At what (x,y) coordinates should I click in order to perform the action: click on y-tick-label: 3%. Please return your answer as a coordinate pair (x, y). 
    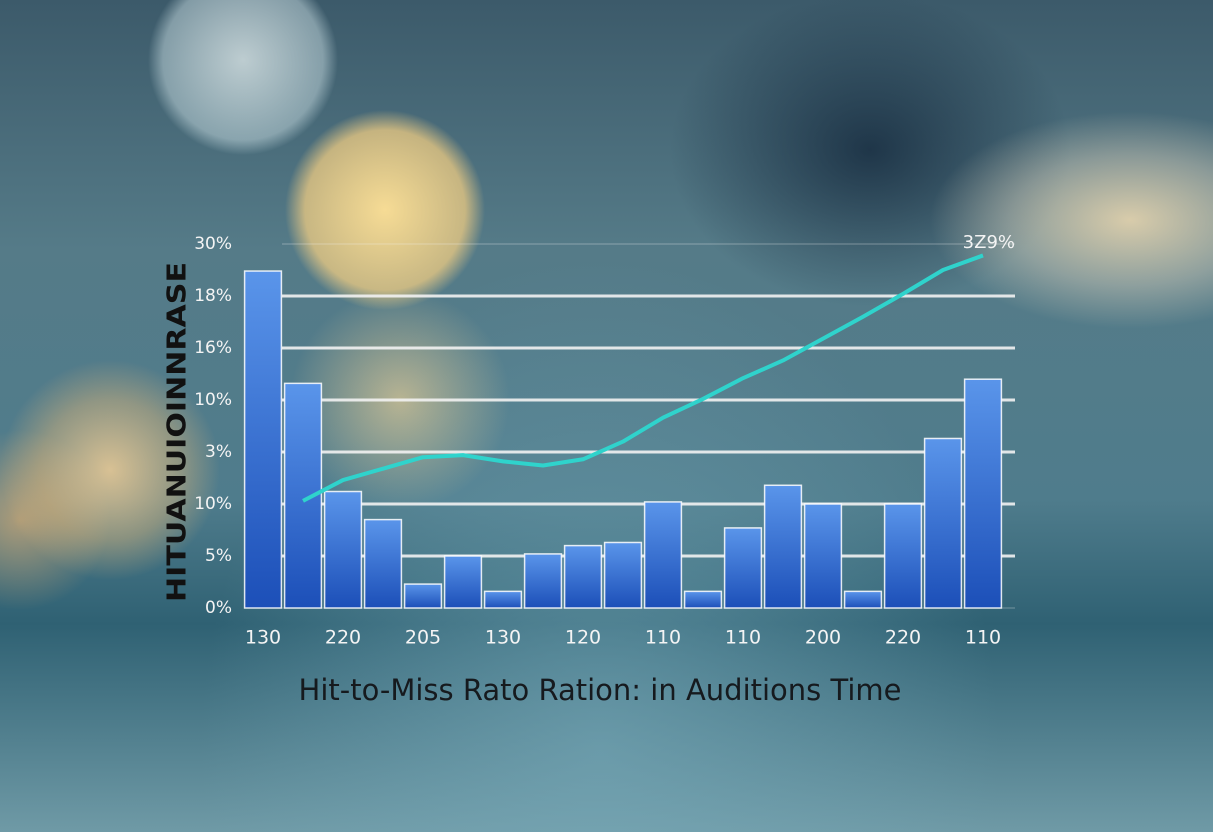
    Looking at the image, I should click on (218, 452).